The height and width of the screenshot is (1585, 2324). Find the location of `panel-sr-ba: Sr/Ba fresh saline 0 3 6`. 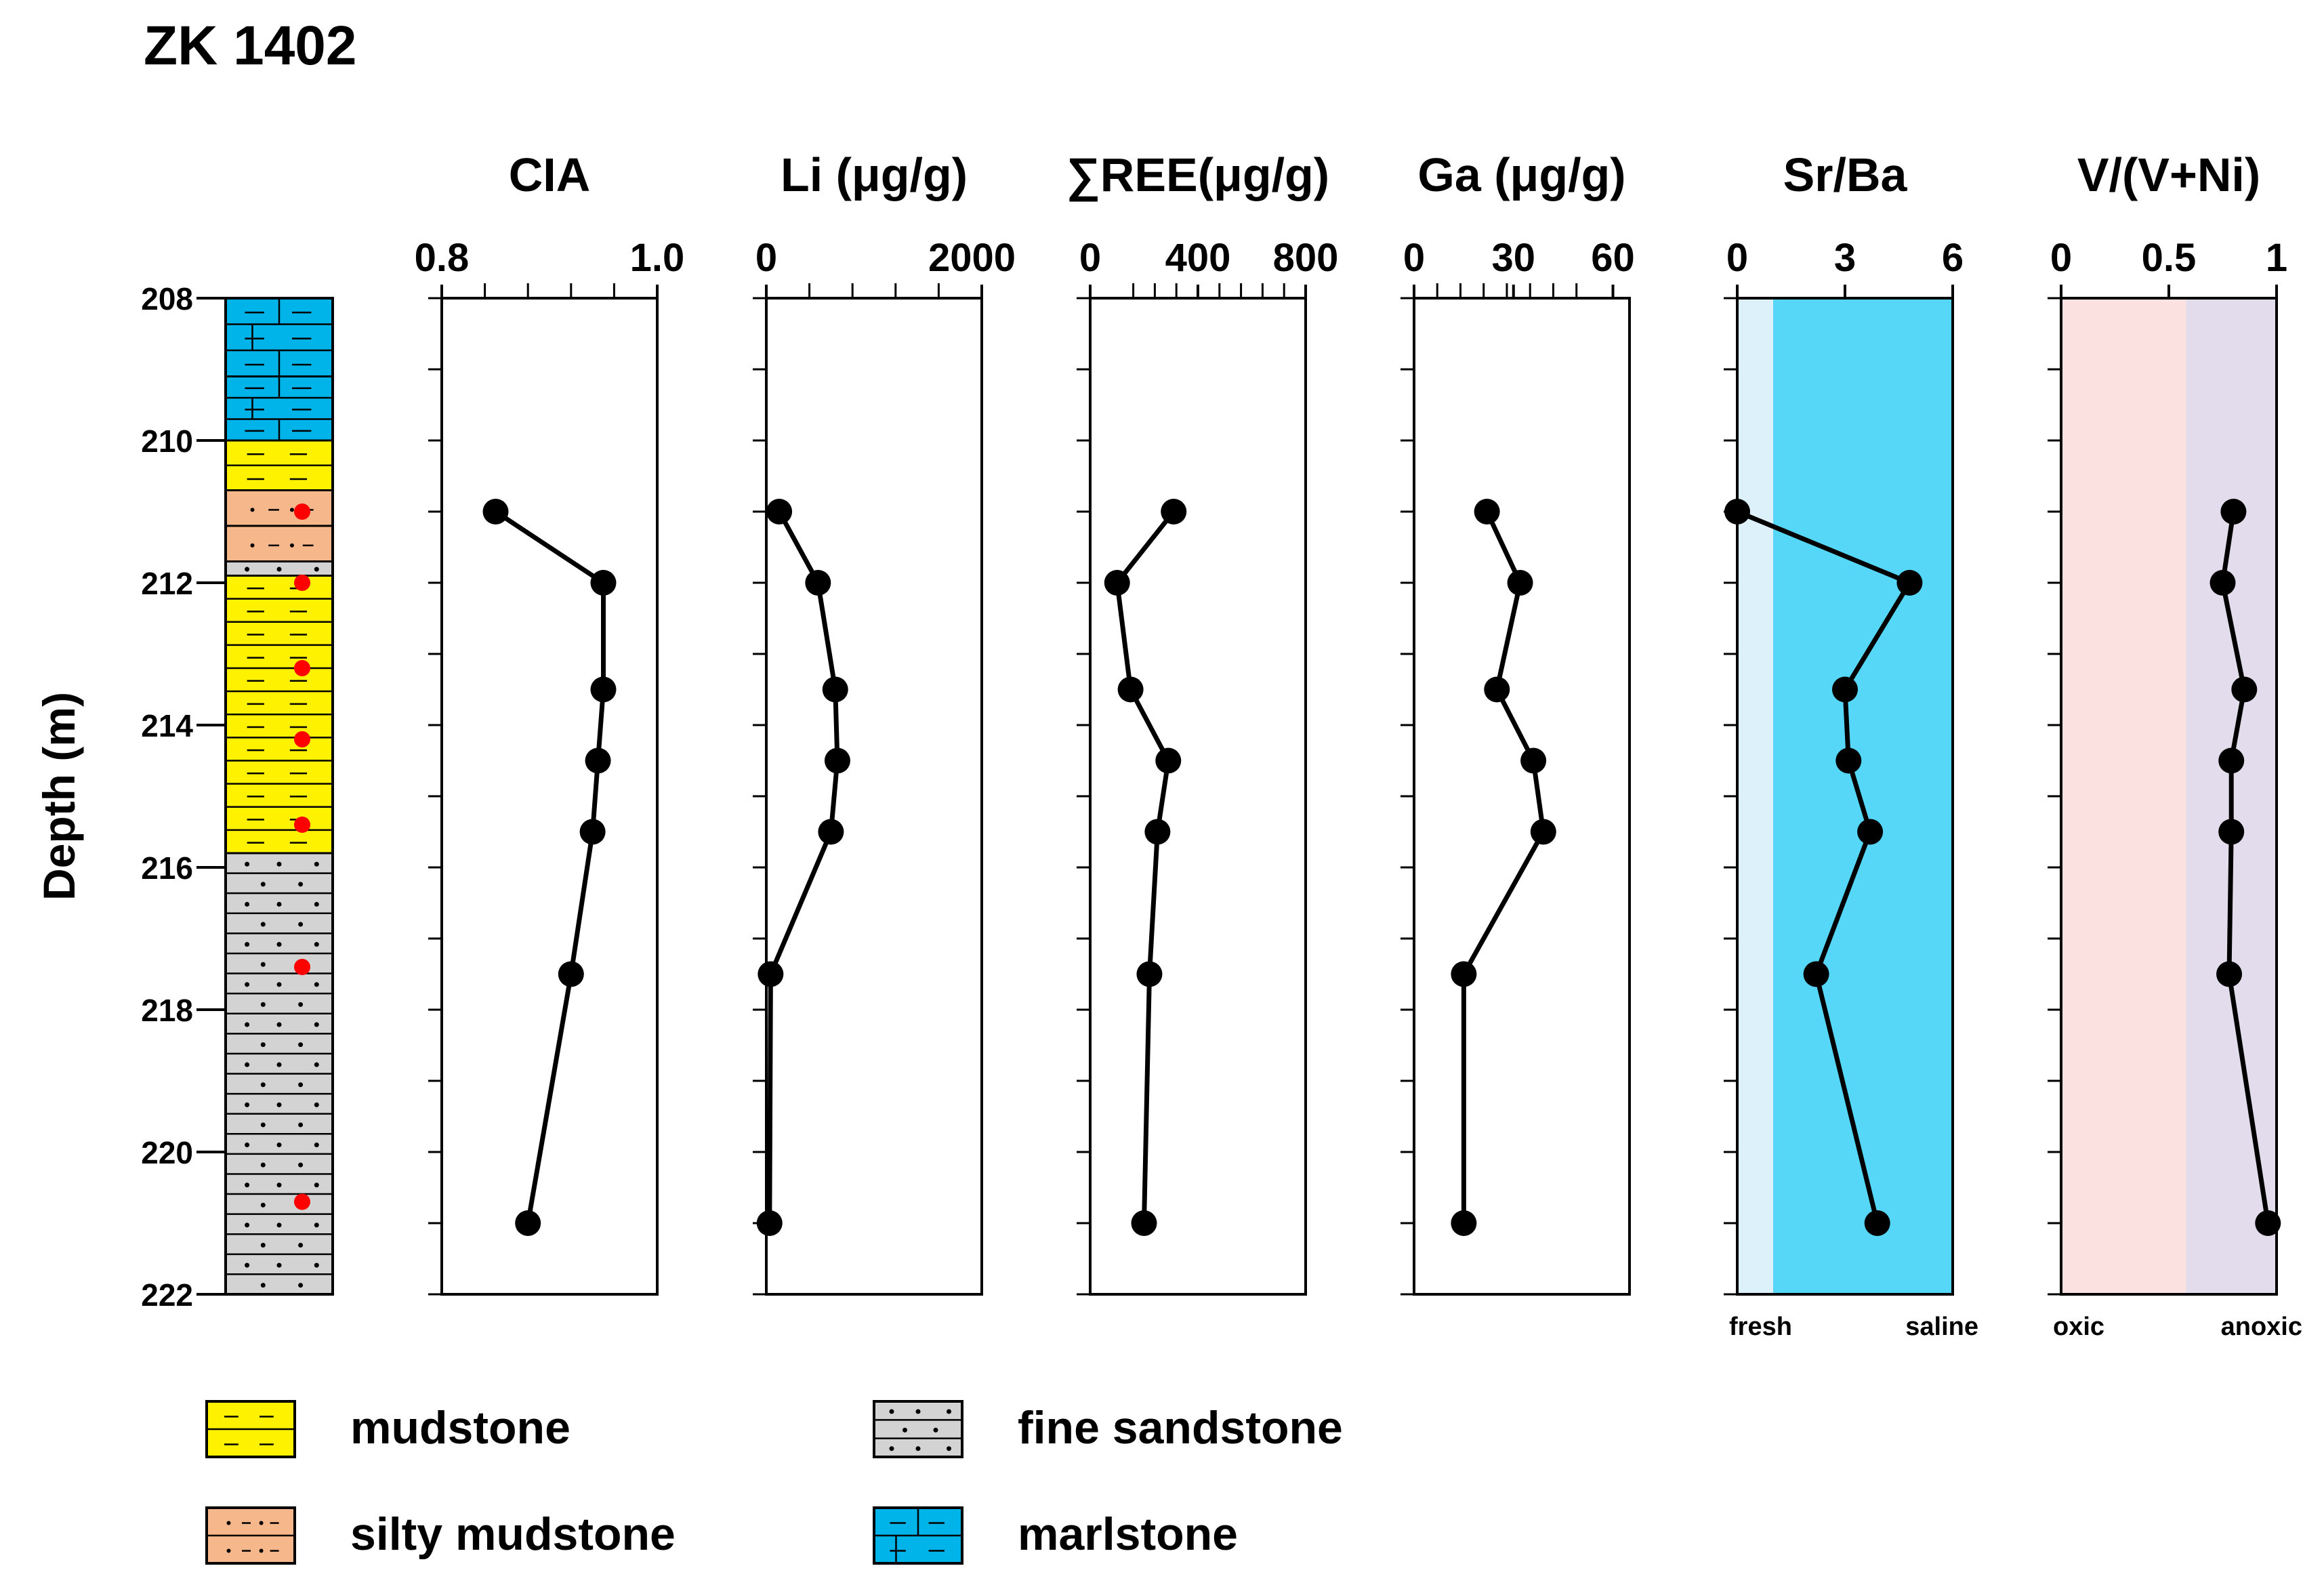

panel-sr-ba: Sr/Ba fresh saline 0 3 6 is located at coordinates (1851, 745).